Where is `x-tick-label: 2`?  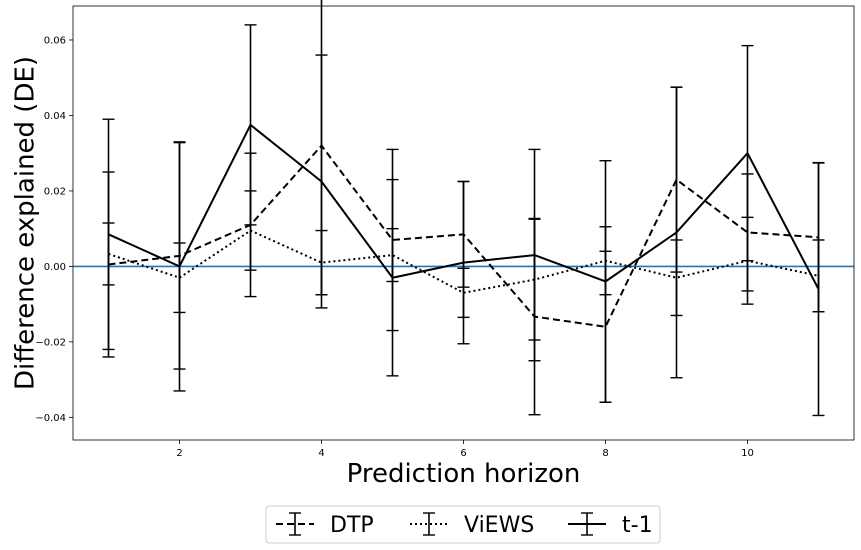 x-tick-label: 2 is located at coordinates (179, 453).